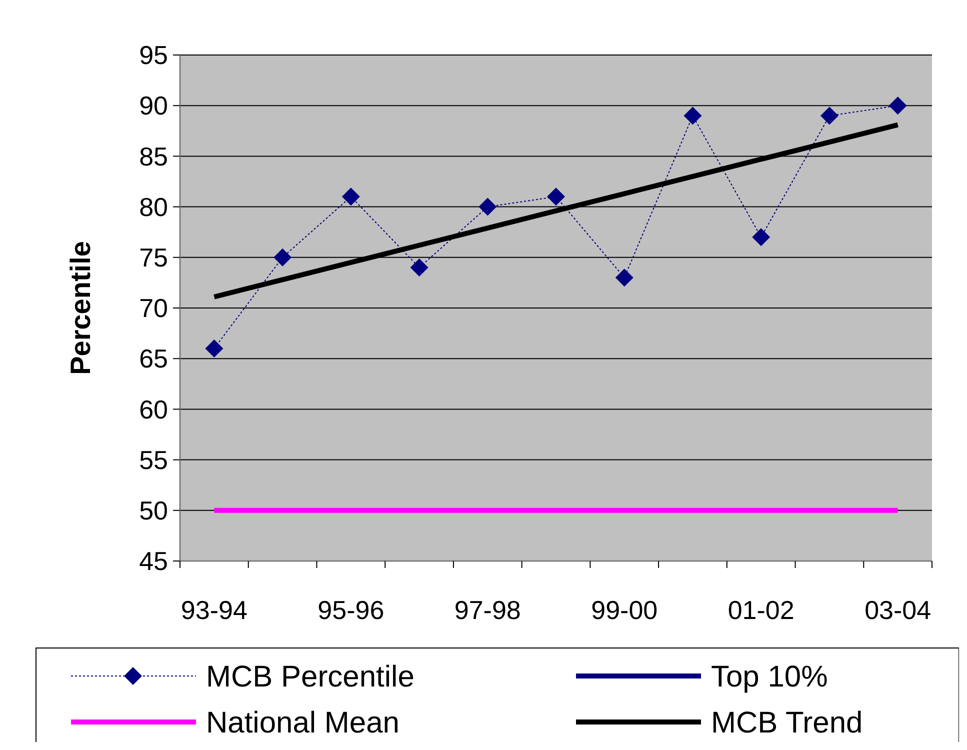 This screenshot has height=750, width=967. What do you see at coordinates (487, 610) in the screenshot?
I see `x-tick-label: 97-98` at bounding box center [487, 610].